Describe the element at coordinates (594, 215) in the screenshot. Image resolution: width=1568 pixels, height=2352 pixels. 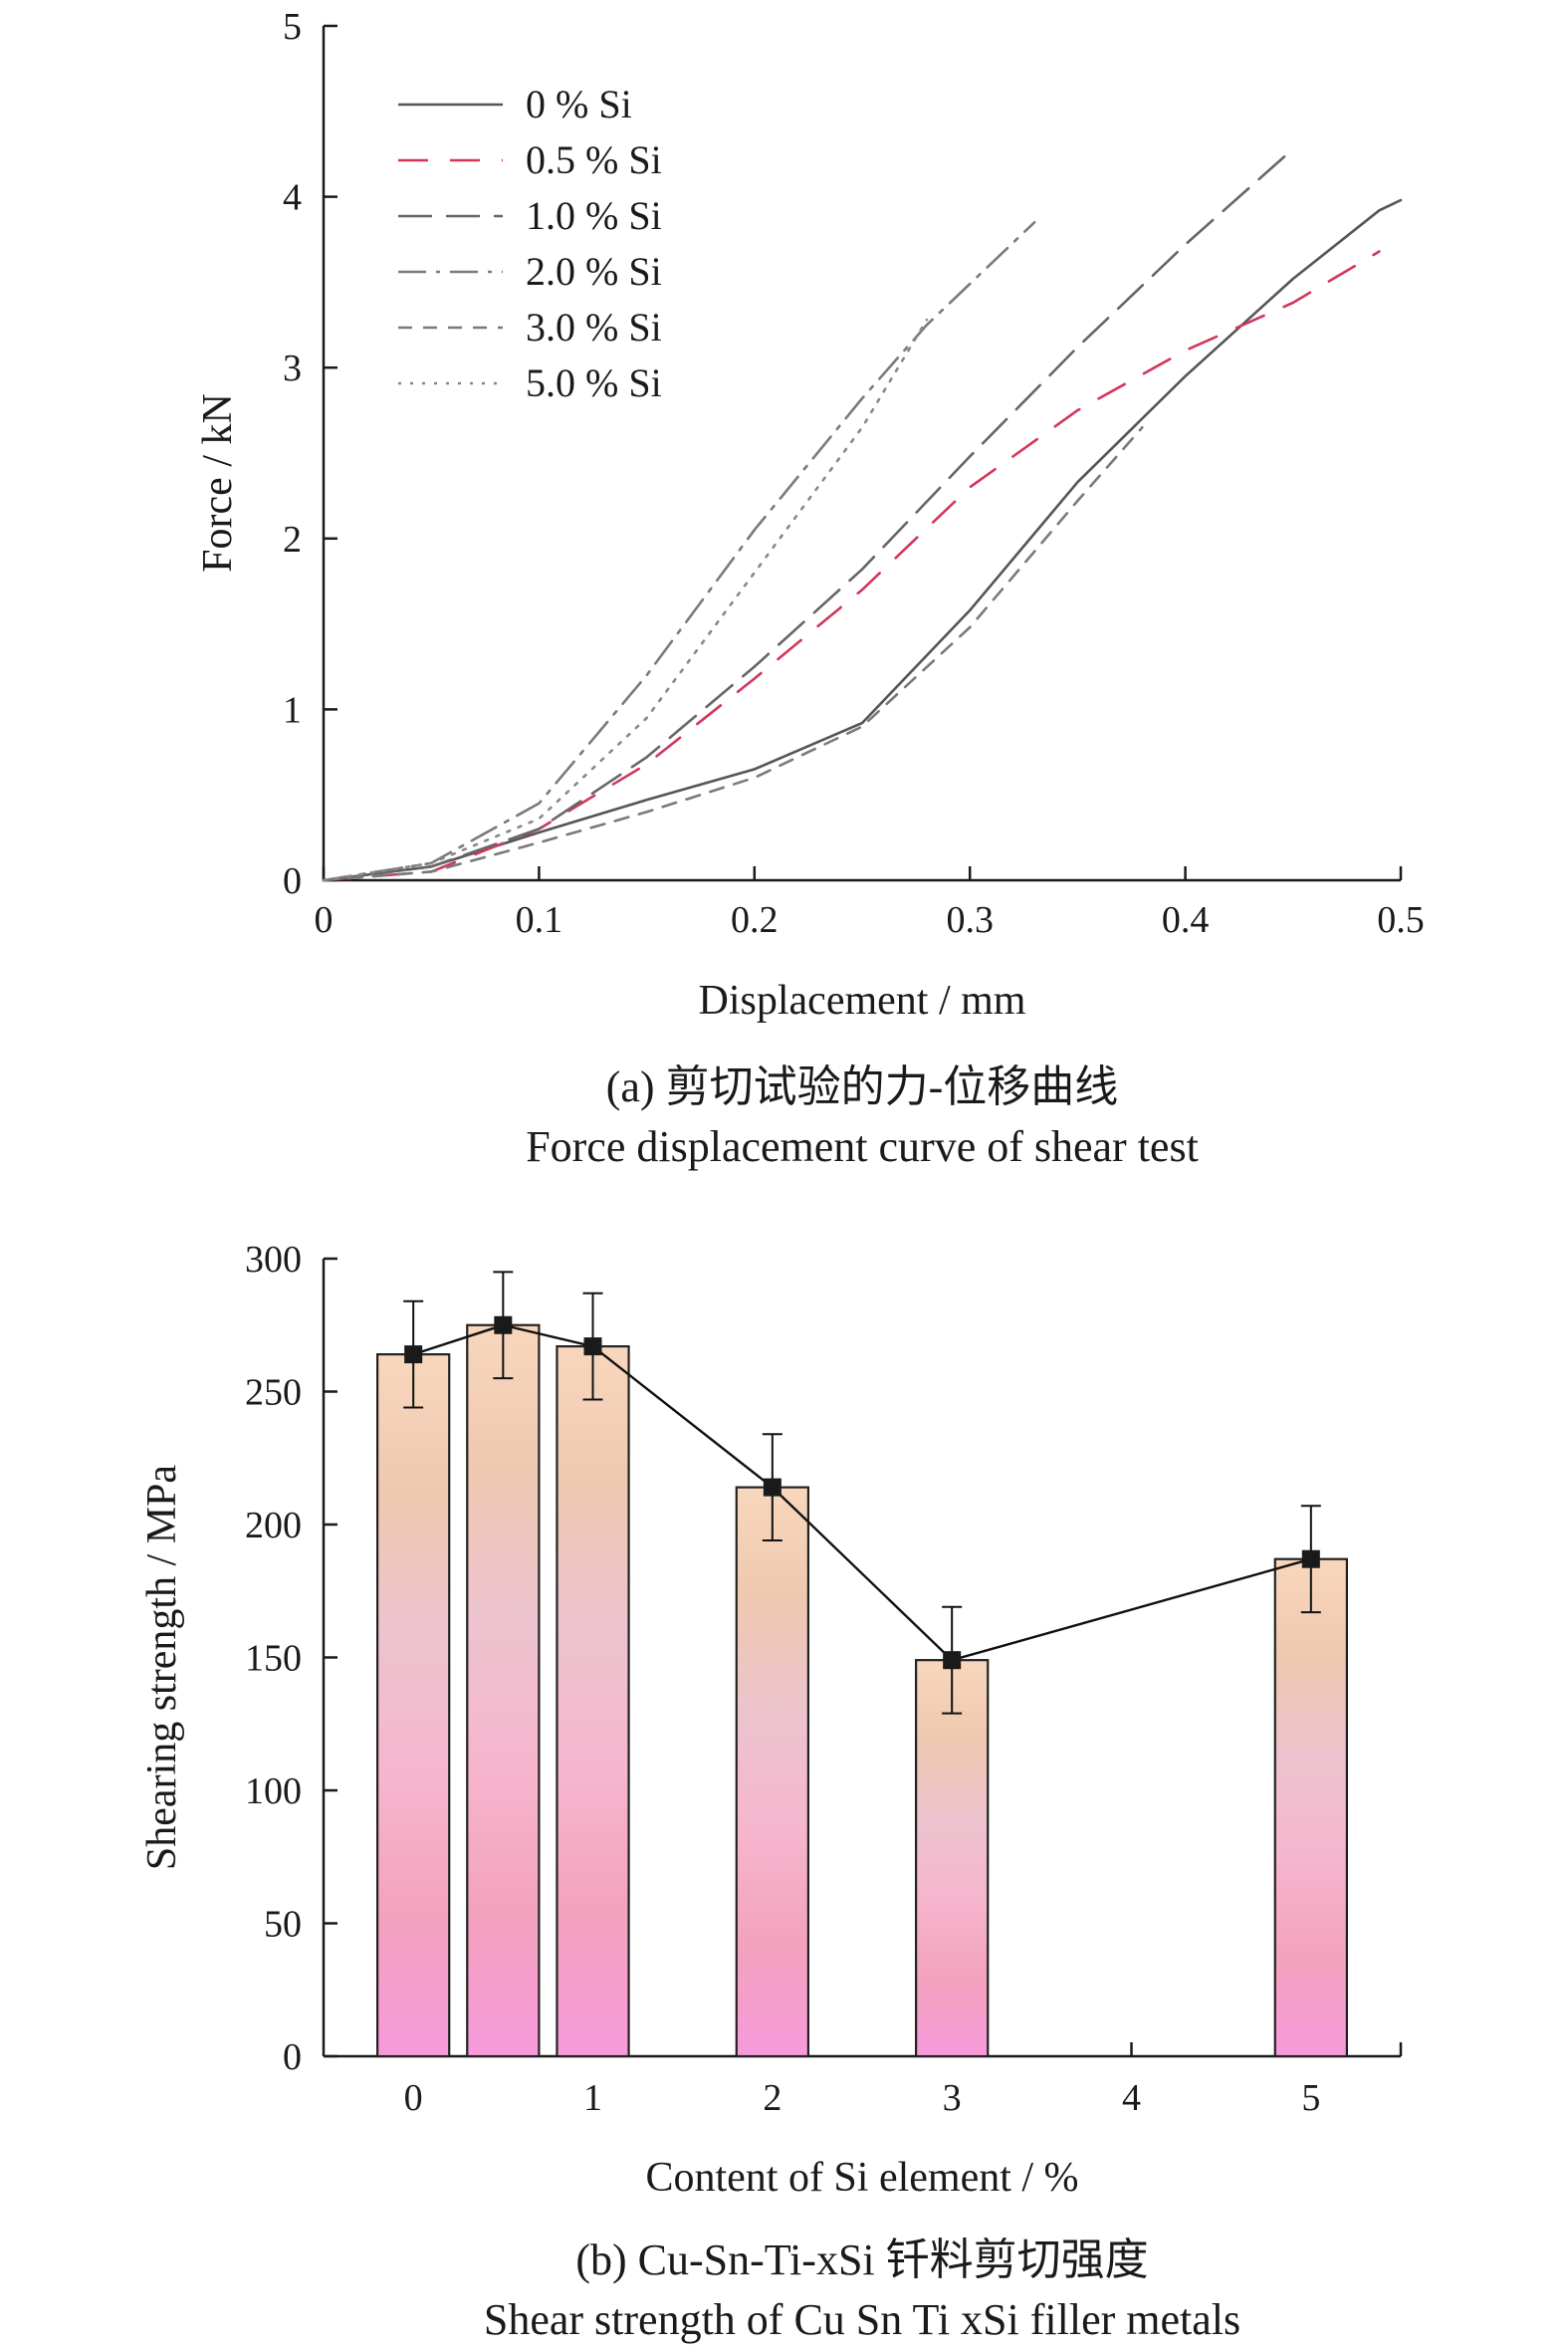
I see `legend-label: 1.0 % Si` at that location.